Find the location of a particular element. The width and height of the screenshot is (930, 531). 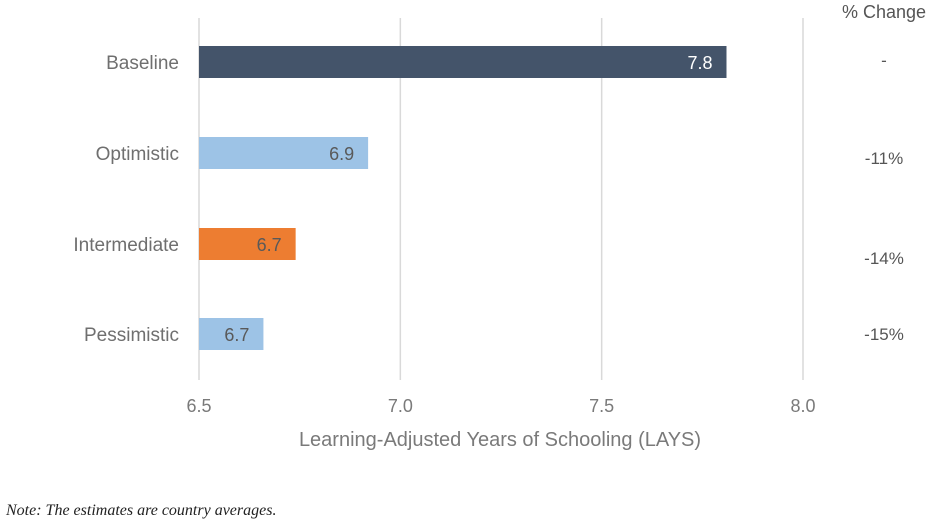

bar-optimistic is located at coordinates (284, 153).